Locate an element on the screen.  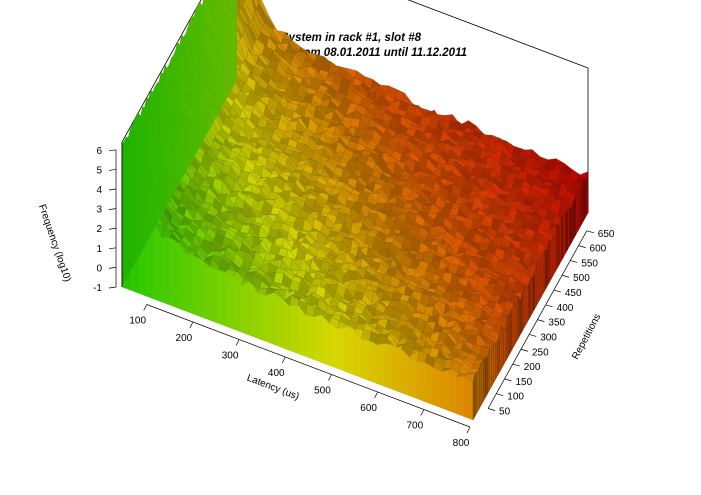
y-tick-label: 250 is located at coordinates (540, 352).